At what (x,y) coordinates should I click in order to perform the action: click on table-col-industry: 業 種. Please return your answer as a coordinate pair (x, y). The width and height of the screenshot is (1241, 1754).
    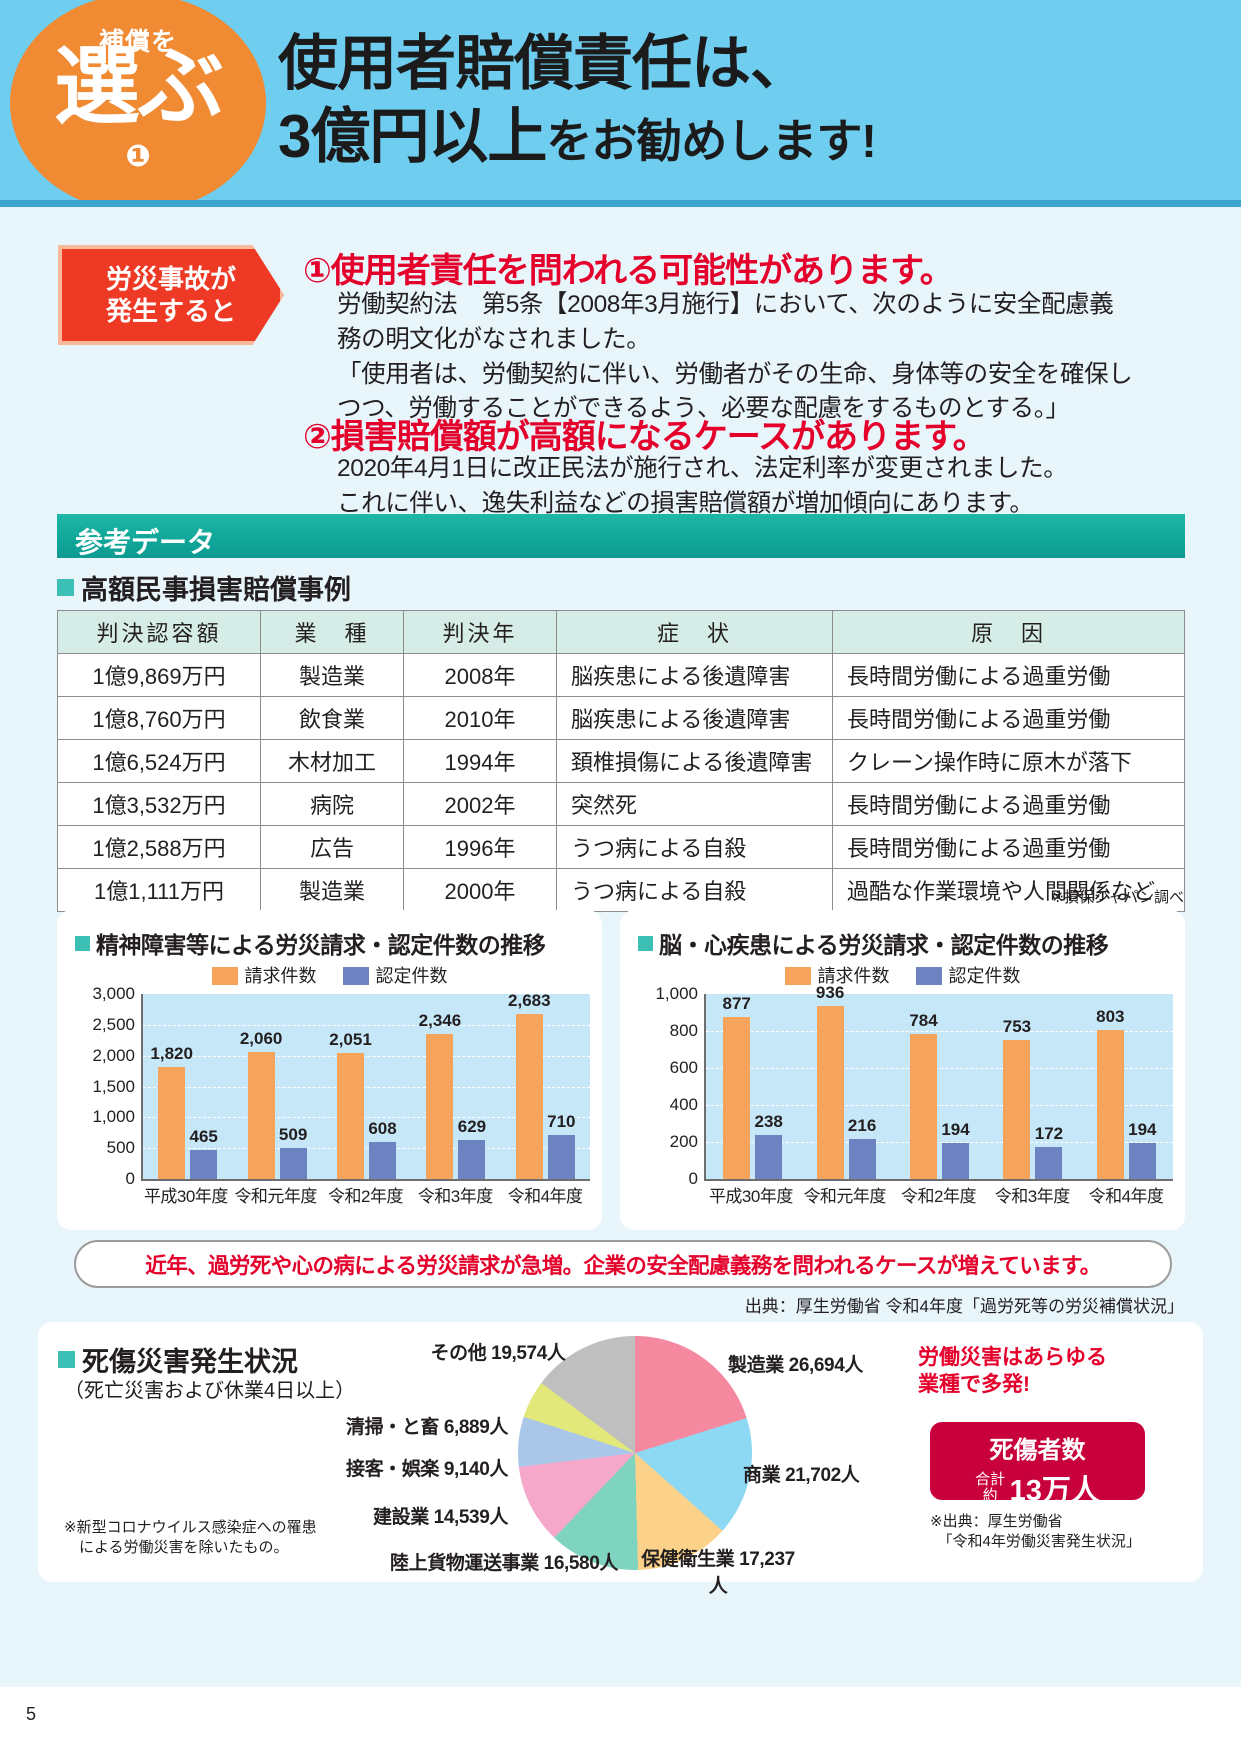
    Looking at the image, I should click on (332, 632).